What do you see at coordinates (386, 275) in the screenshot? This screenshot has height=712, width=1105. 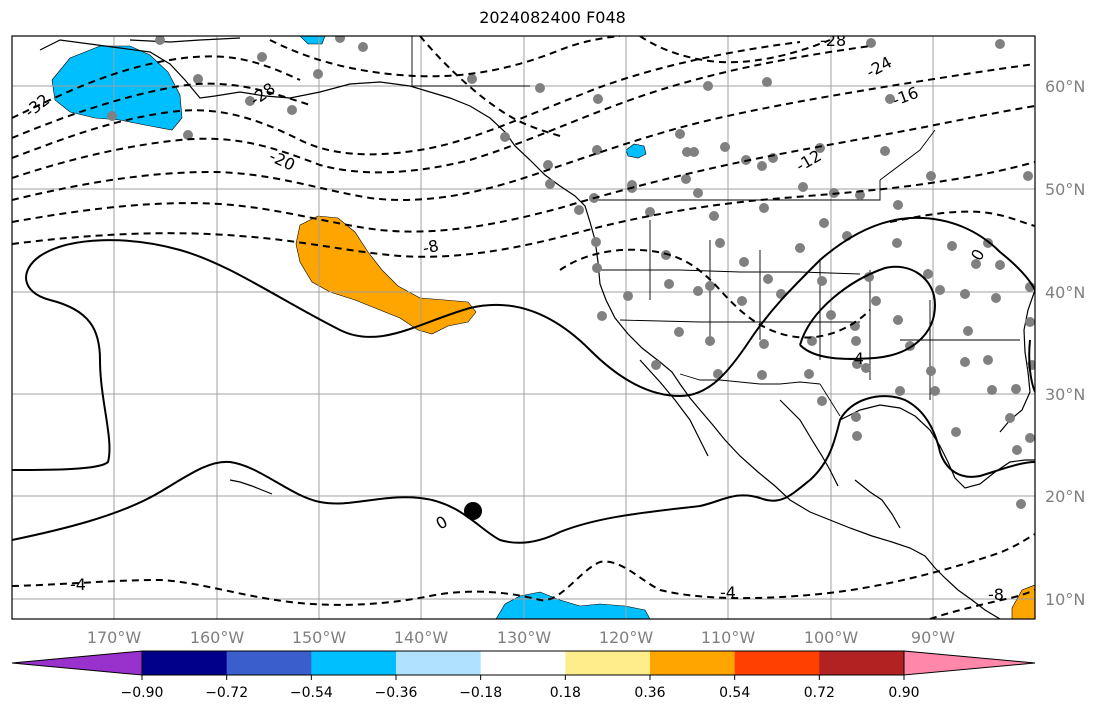 I see `shaded-region-pacific-orange` at bounding box center [386, 275].